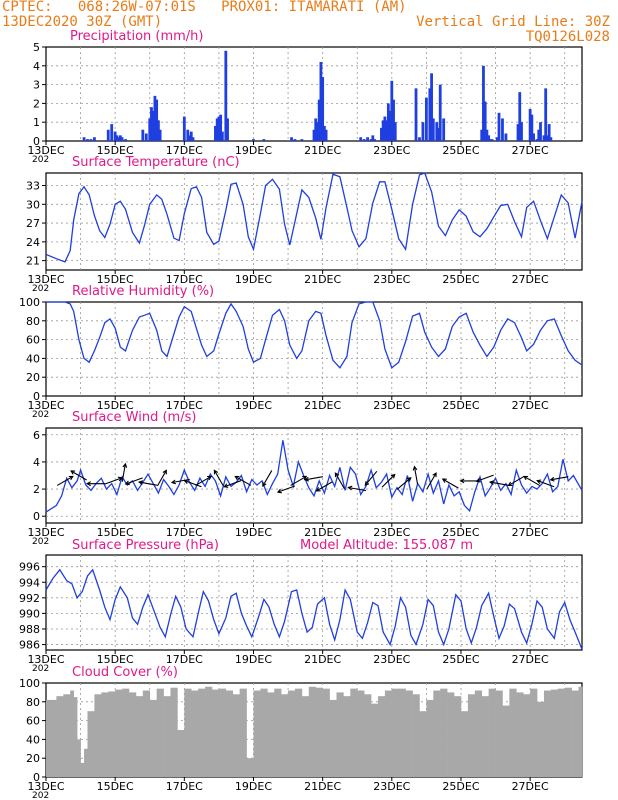 The width and height of the screenshot is (618, 800). I want to click on ytick-label-2-3: 30, so click(33, 204).